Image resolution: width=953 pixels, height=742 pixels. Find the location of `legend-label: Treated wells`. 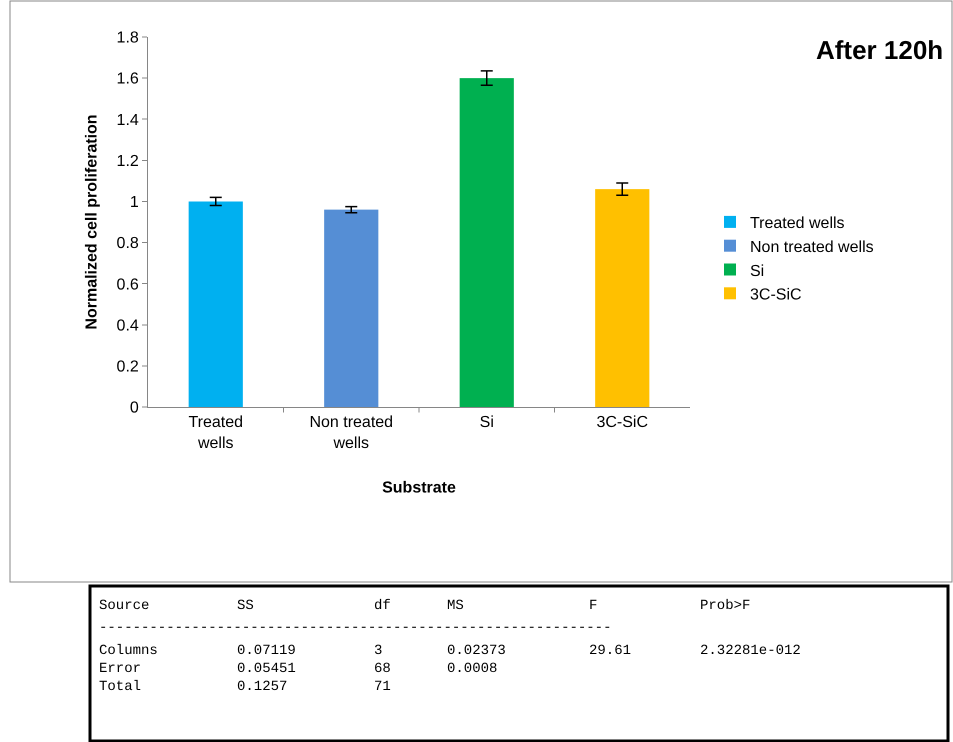

legend-label: Treated wells is located at coordinates (797, 223).